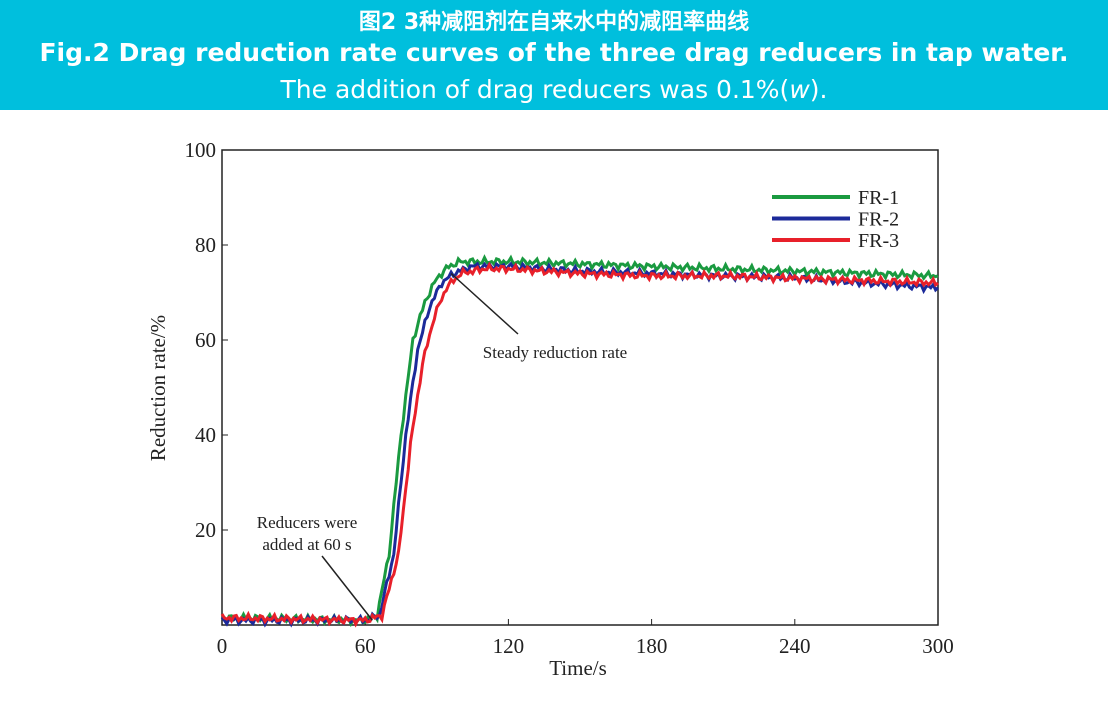 The image size is (1108, 707). Describe the element at coordinates (201, 150) in the screenshot. I see `y-tick-label: 100` at that location.